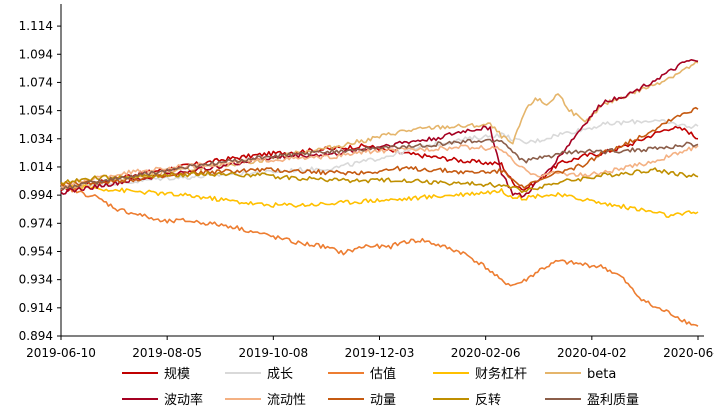 This screenshot has height=420, width=714. I want to click on y-tick-label: 0.894, so click(36, 336).